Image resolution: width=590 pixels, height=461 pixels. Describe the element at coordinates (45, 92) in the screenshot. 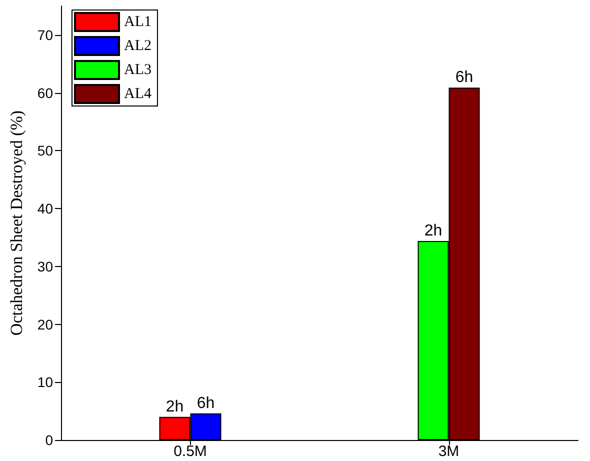

I see `y-tick-label: 60` at that location.